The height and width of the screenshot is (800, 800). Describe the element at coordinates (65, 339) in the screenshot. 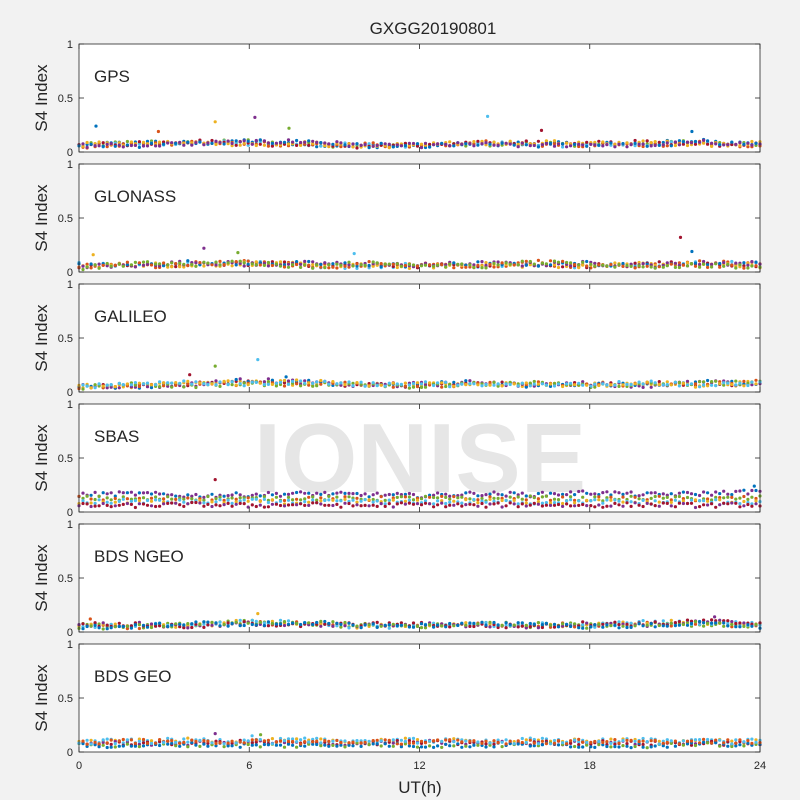

I see `y-tick-label: 0.5` at that location.